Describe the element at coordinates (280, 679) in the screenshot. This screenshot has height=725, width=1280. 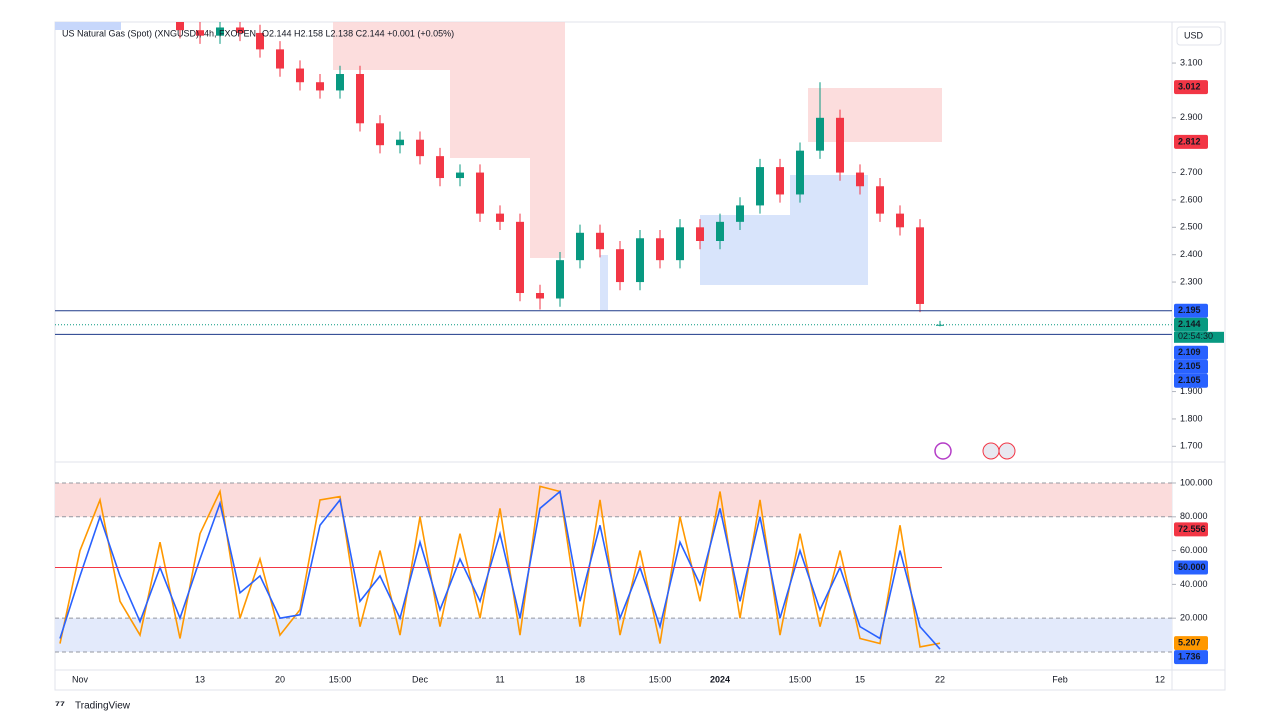
I see `x-tick-label: 20` at that location.